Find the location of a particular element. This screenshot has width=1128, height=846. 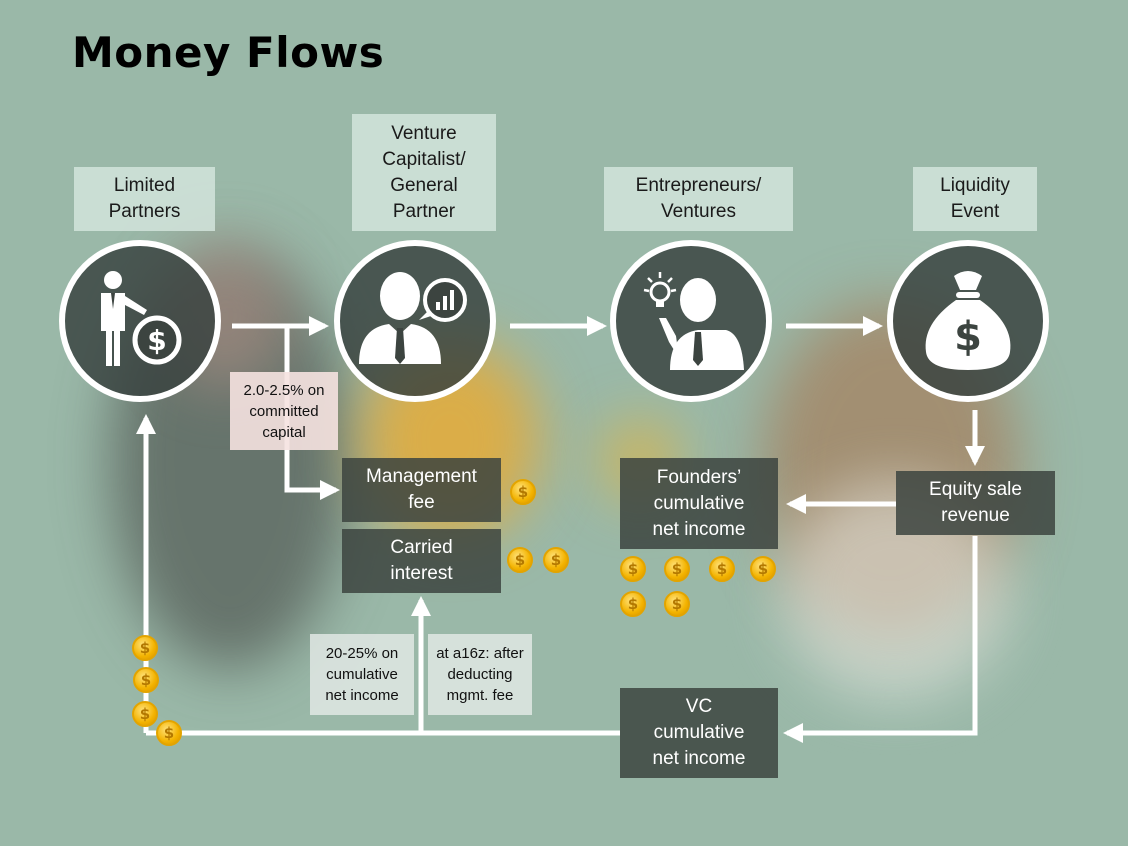

label-entrepreneurs: Entrepreneurs/ Ventures is located at coordinates (698, 199).